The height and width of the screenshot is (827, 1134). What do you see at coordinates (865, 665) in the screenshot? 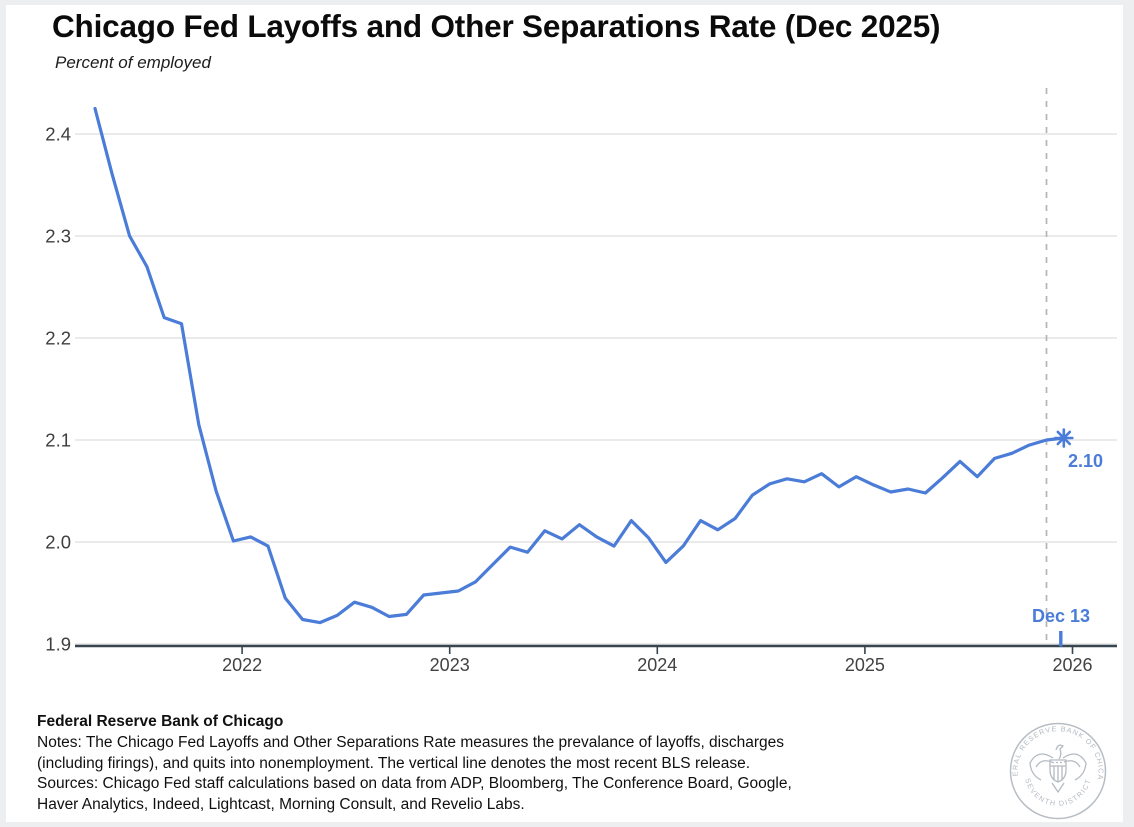
I see `x-tick-label: 2025` at bounding box center [865, 665].